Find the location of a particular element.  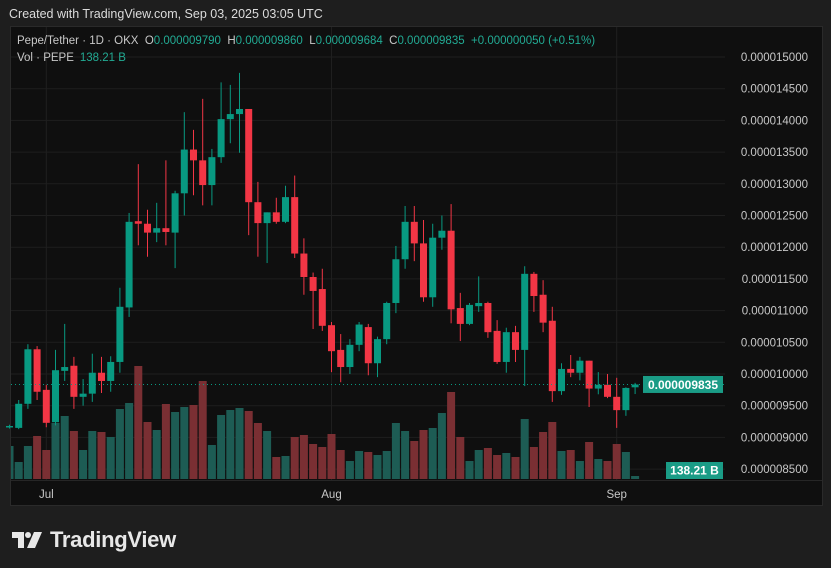

low-label: L is located at coordinates (312, 41).